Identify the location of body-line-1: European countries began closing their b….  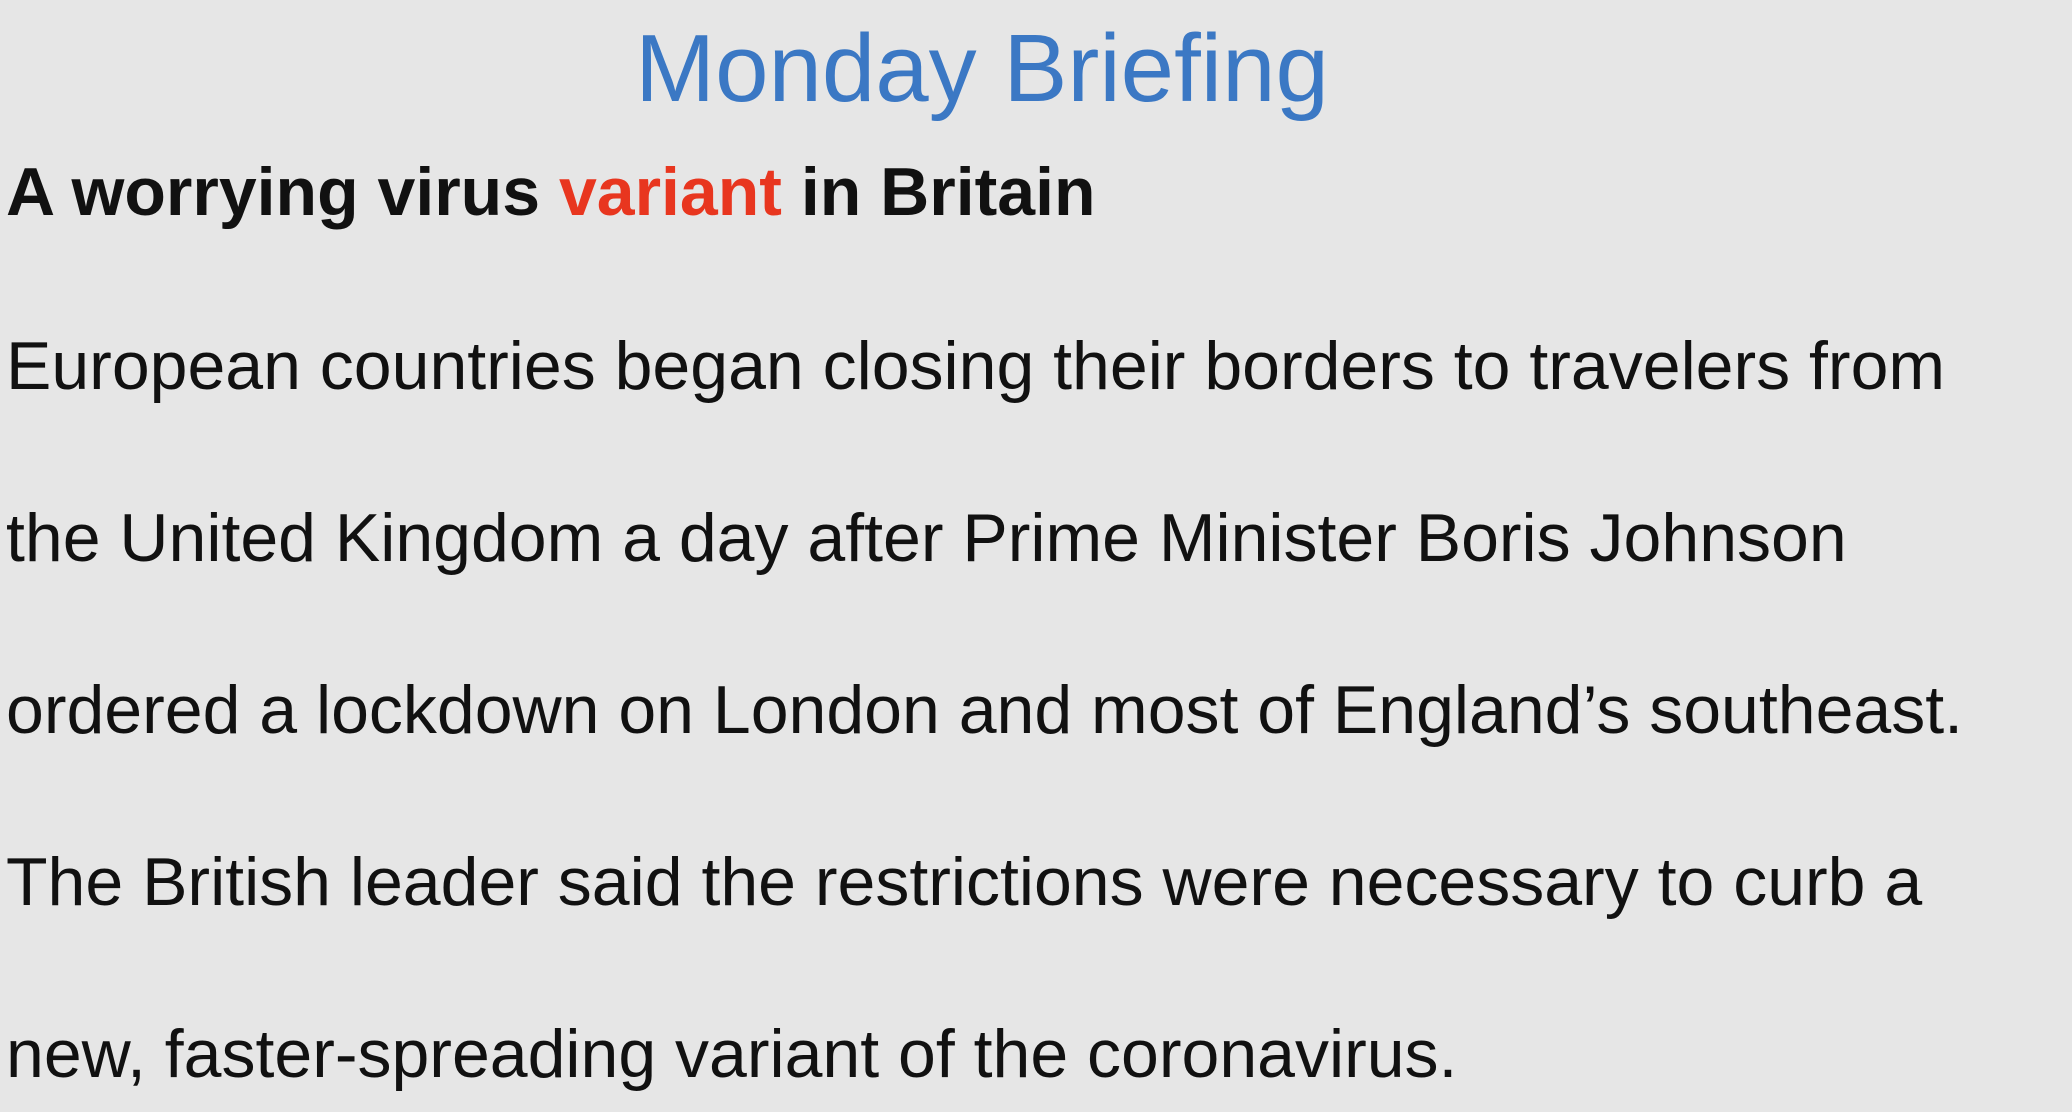
(976, 366).